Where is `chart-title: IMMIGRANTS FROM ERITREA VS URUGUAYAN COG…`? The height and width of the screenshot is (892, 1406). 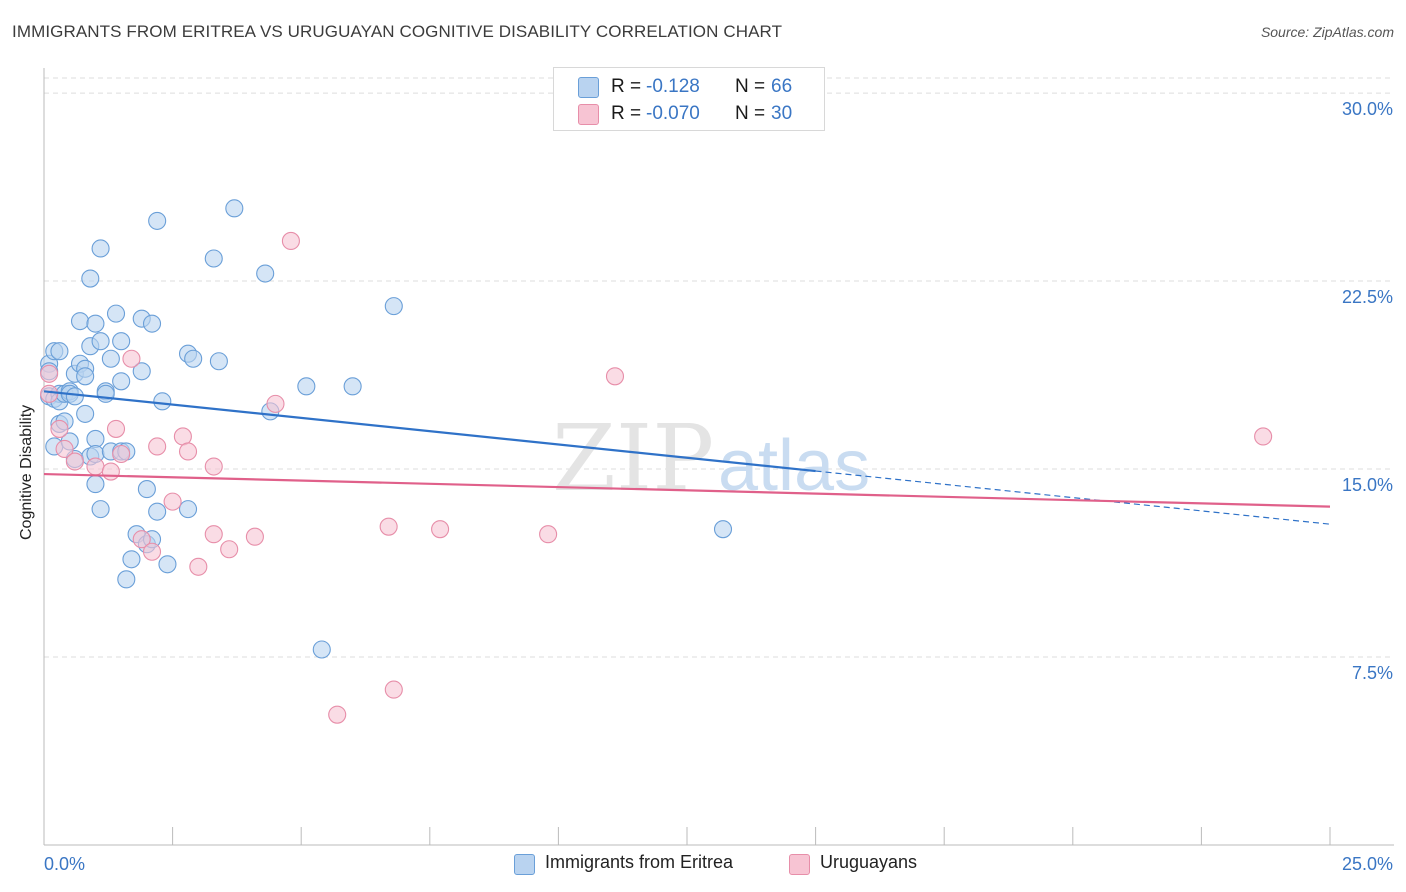
chart-title: IMMIGRANTS FROM ERITREA VS URUGUAYAN COG… is located at coordinates (397, 31).